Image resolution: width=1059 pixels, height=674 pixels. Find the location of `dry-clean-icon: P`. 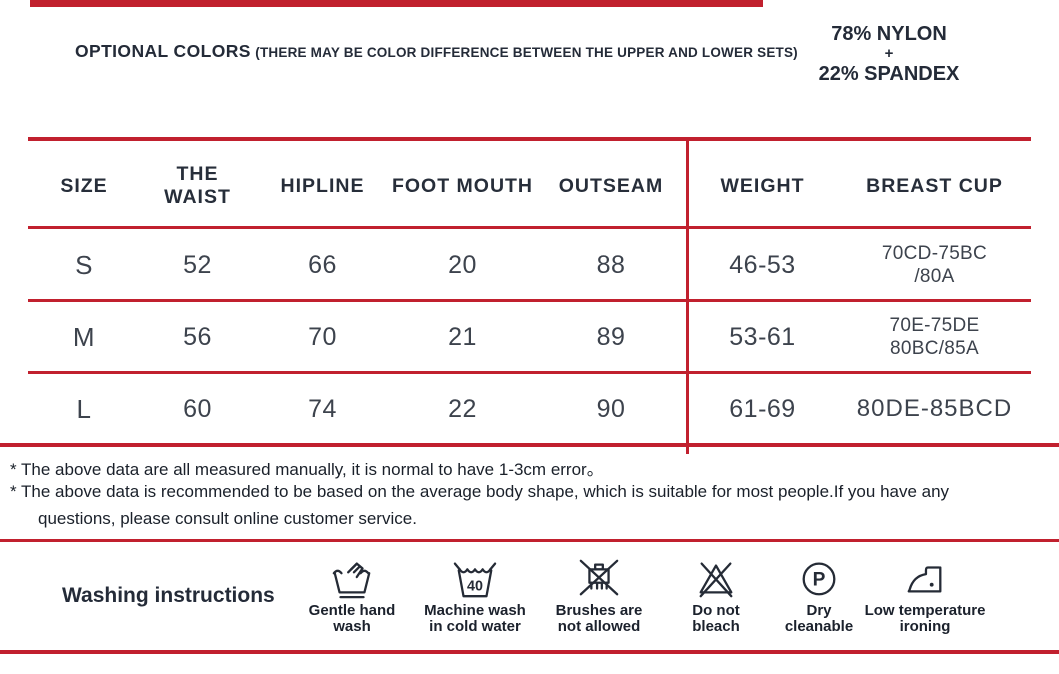

dry-clean-icon: P is located at coordinates (819, 578).